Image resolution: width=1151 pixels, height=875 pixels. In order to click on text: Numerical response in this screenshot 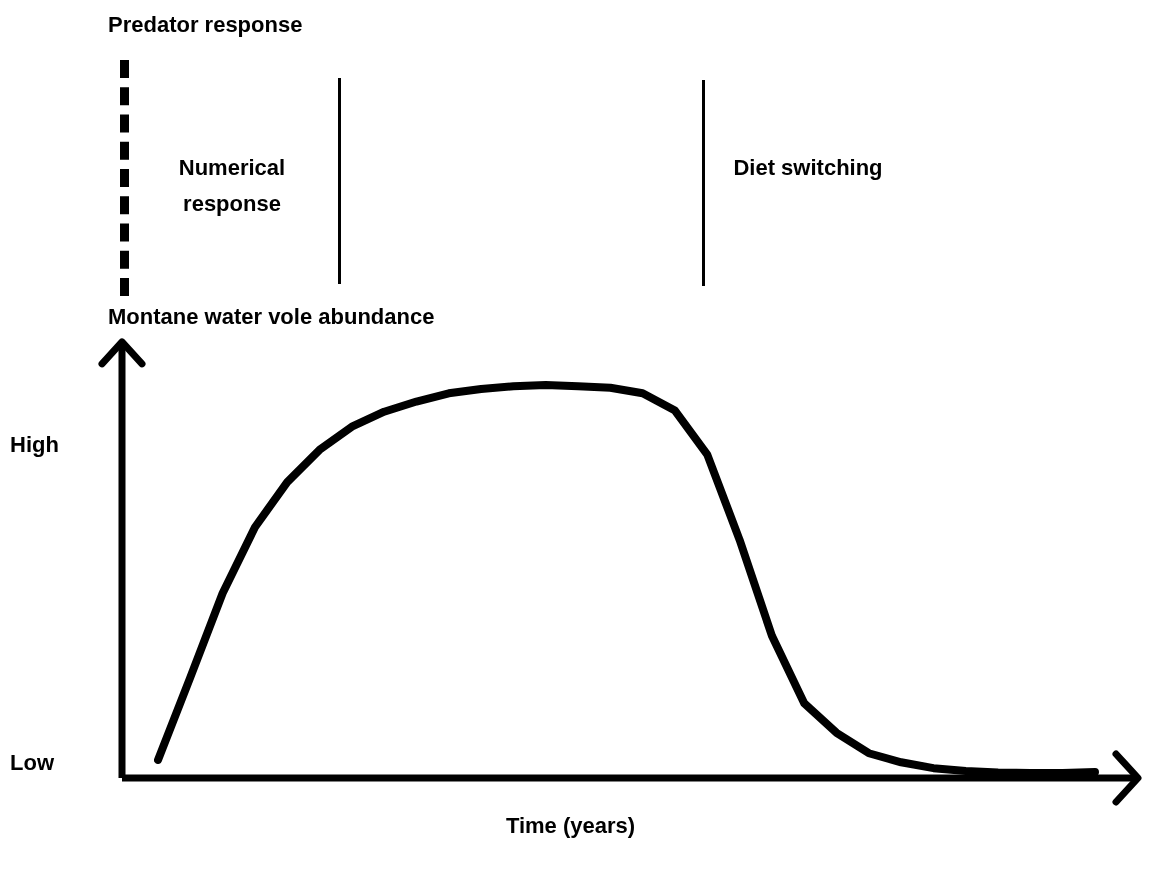, I will do `click(232, 186)`.